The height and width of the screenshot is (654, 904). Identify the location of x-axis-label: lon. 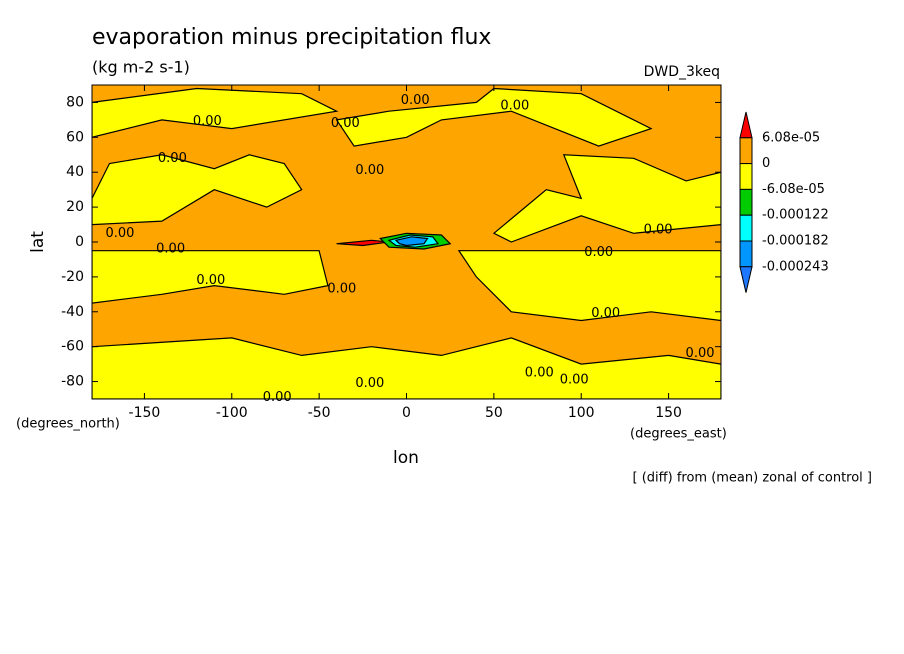
(406, 458).